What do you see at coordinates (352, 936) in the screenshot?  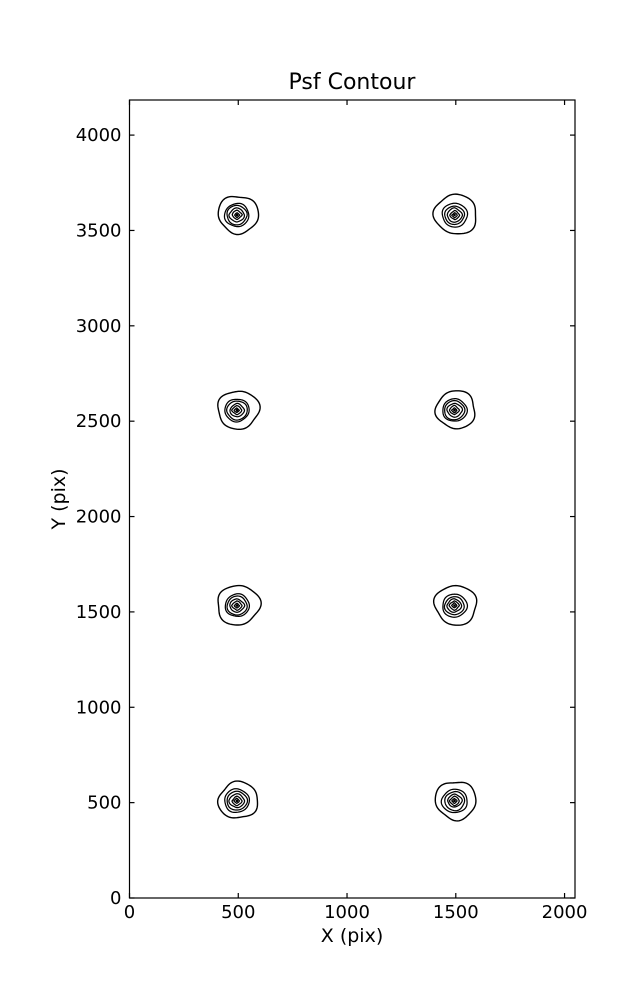 I see `x-axis-label: X (pix)` at bounding box center [352, 936].